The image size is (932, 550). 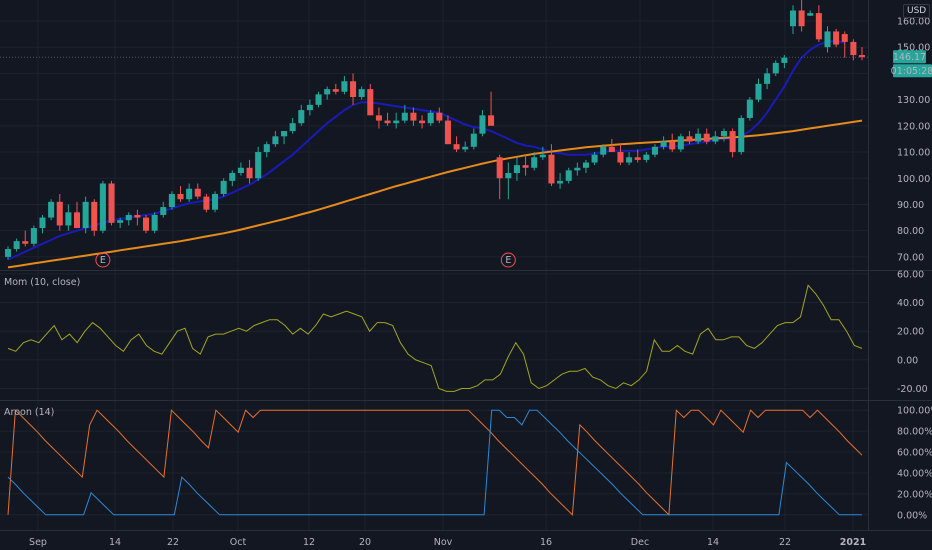 What do you see at coordinates (42, 282) in the screenshot?
I see `momentum-title: Mom (10, close)` at bounding box center [42, 282].